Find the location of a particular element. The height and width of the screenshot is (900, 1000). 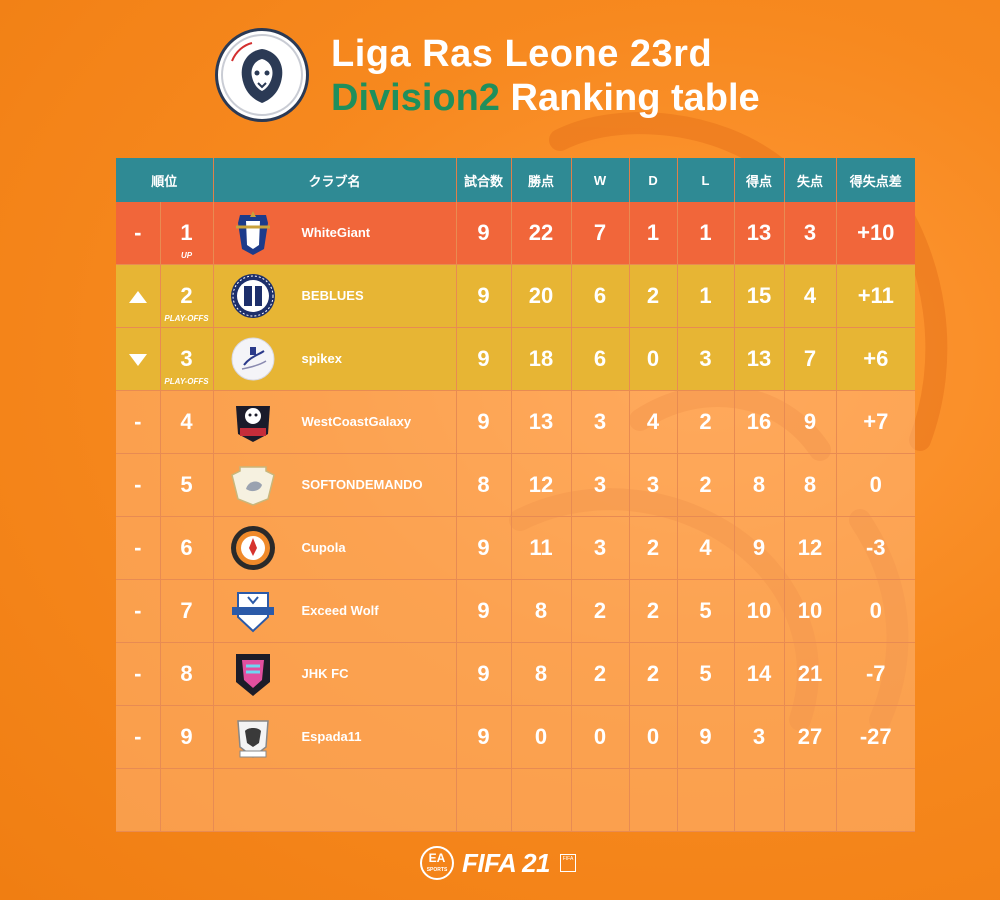

col-goal-diff: 得失点差 is located at coordinates (876, 180).